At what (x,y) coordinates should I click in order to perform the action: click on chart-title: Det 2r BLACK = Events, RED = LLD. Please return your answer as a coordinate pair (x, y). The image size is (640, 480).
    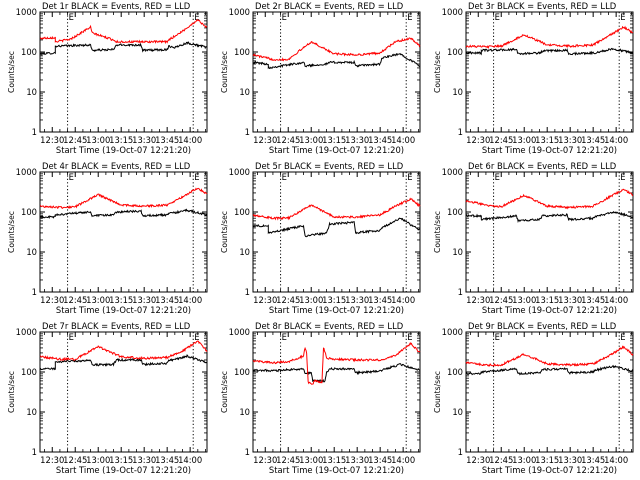
    Looking at the image, I should click on (329, 6).